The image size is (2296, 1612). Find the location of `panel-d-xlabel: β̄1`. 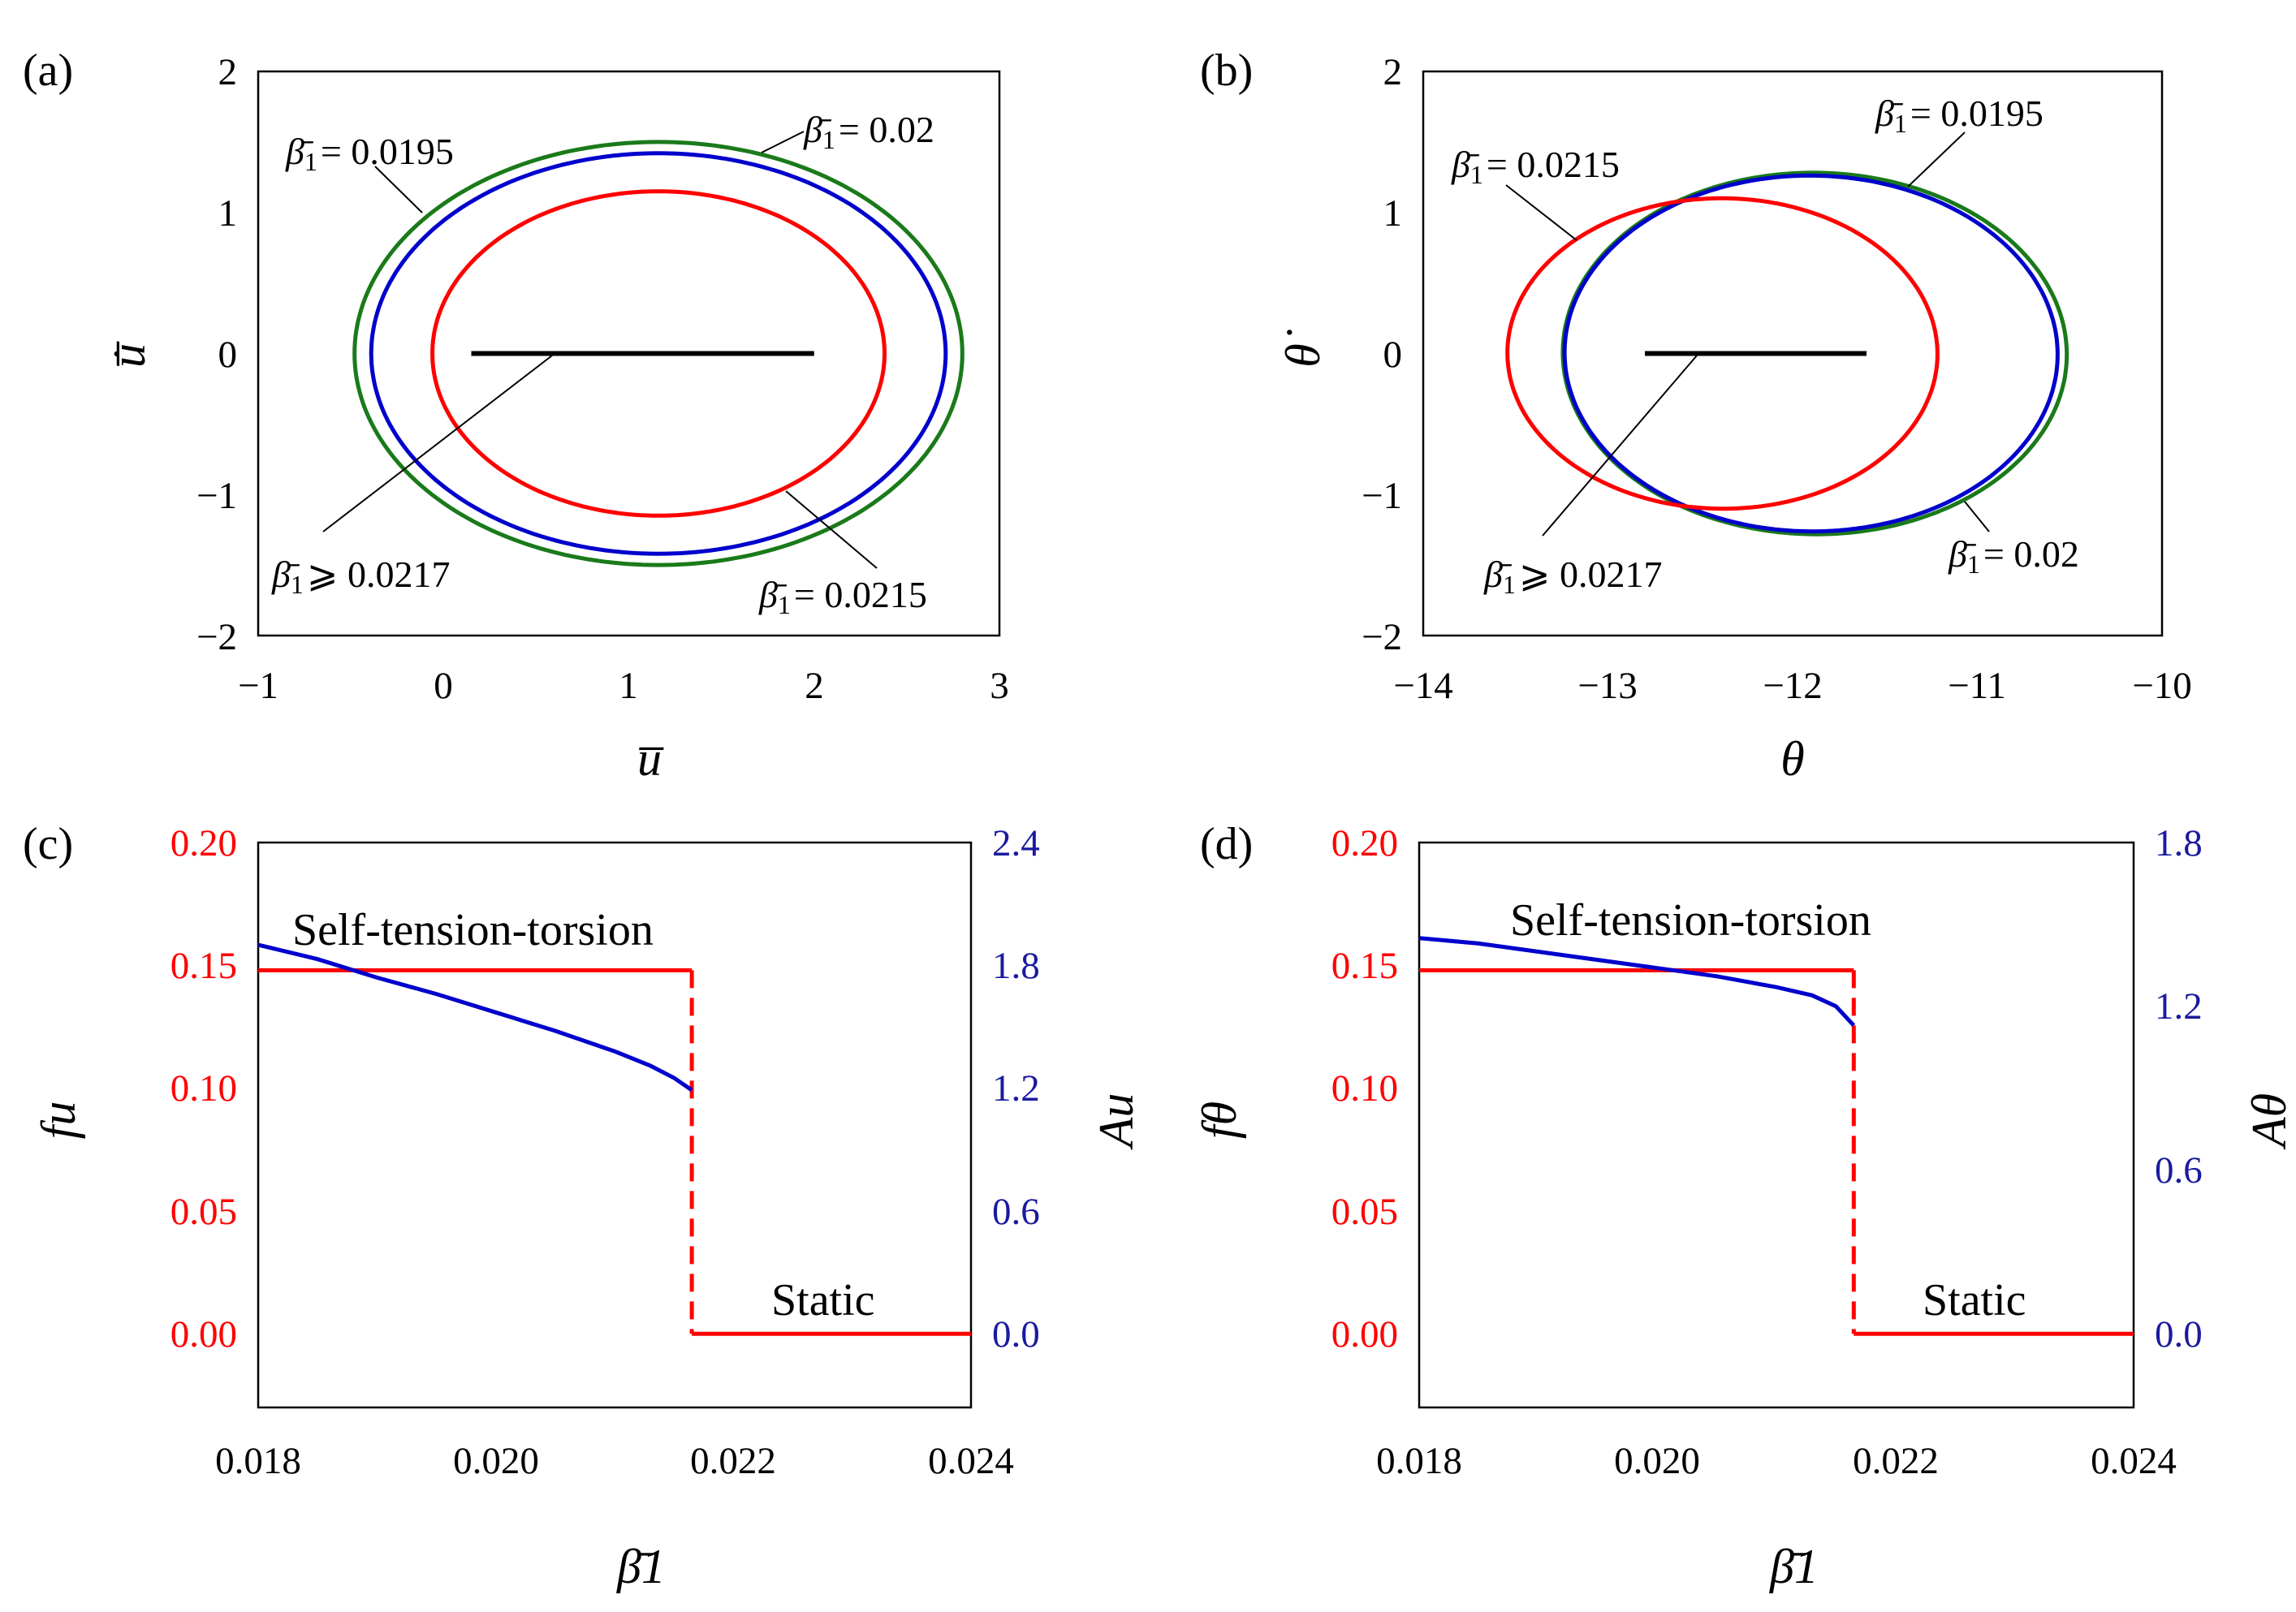

panel-d-xlabel: β̄1 is located at coordinates (1794, 1566).